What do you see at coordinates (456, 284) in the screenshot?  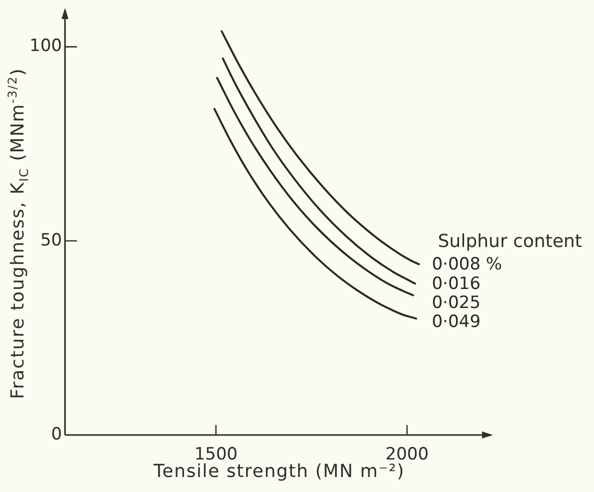 I see `series-label: 0·016` at bounding box center [456, 284].